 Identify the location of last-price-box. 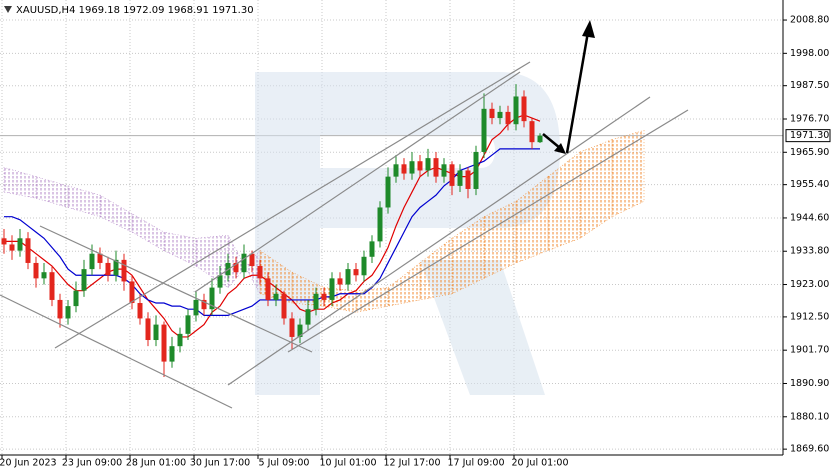
(808, 136).